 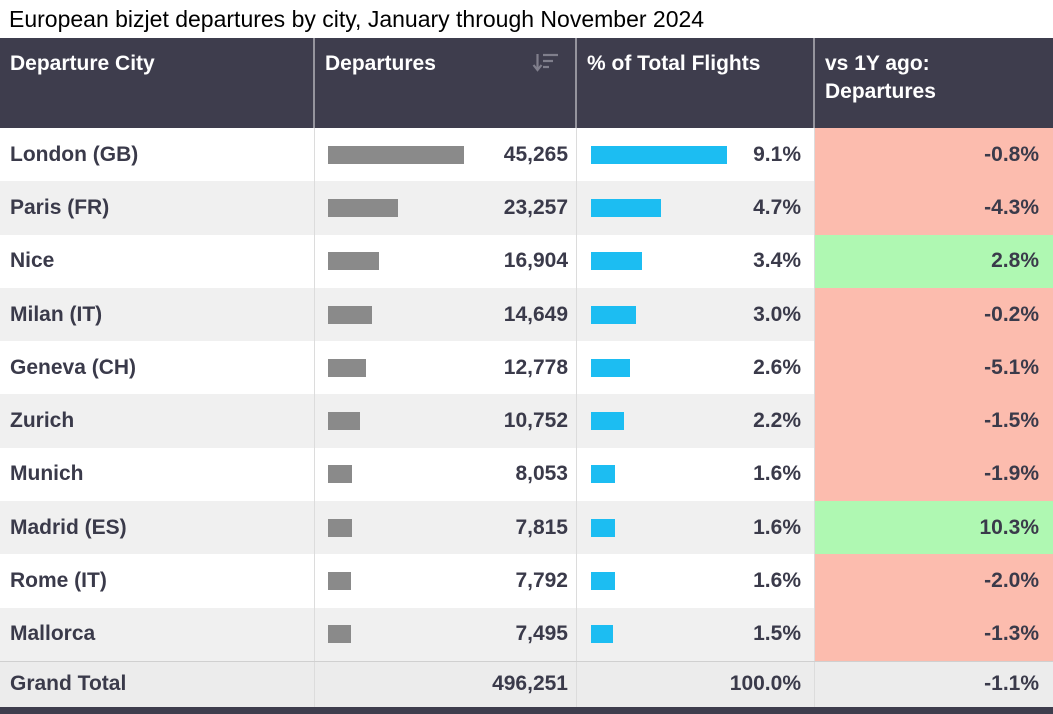 What do you see at coordinates (934, 155) in the screenshot?
I see `yoy-cell: -0.8%` at bounding box center [934, 155].